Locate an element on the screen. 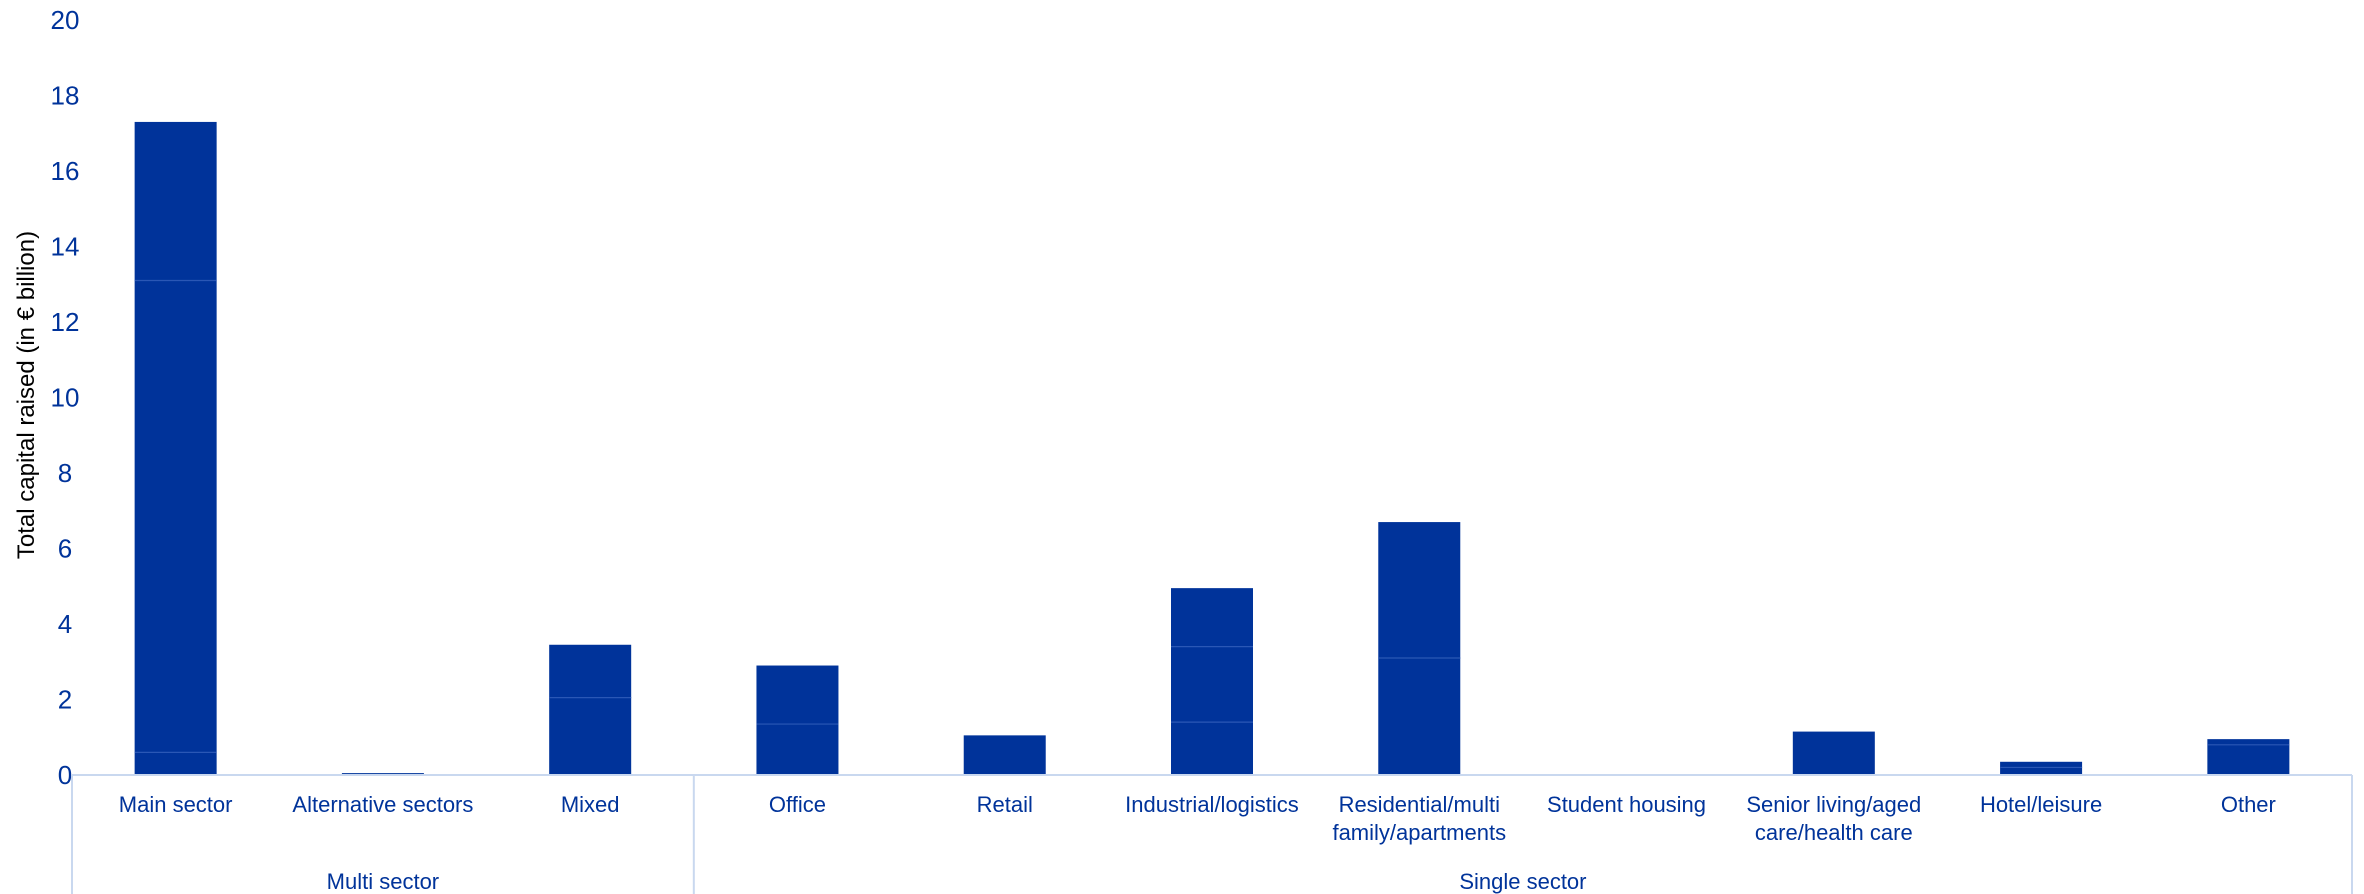 The image size is (2364, 894). category-label: family/apartments is located at coordinates (1419, 832).